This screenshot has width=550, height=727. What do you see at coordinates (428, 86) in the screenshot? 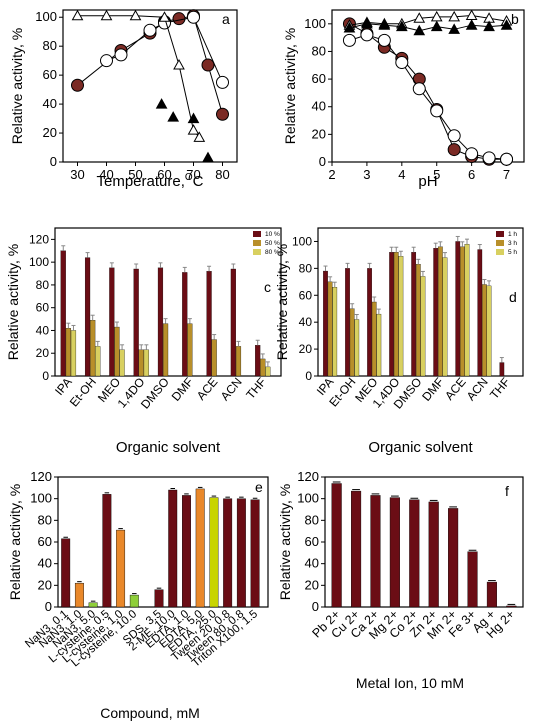
I see `panel-b-frame` at bounding box center [428, 86].